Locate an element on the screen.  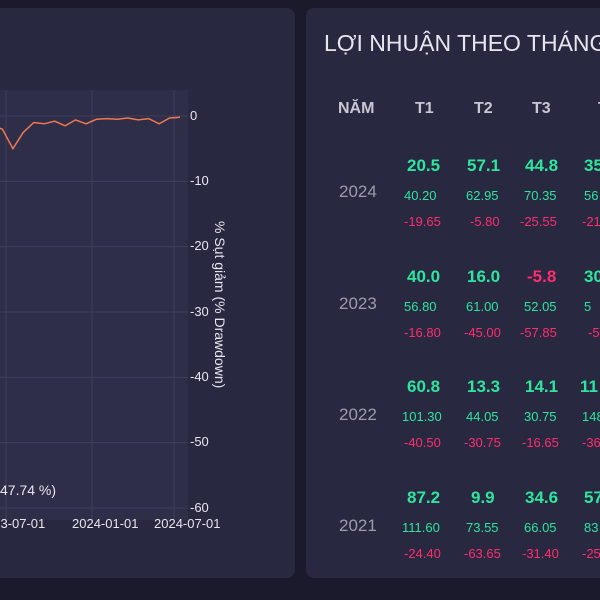
return-value: 9.9 is located at coordinates (483, 497).